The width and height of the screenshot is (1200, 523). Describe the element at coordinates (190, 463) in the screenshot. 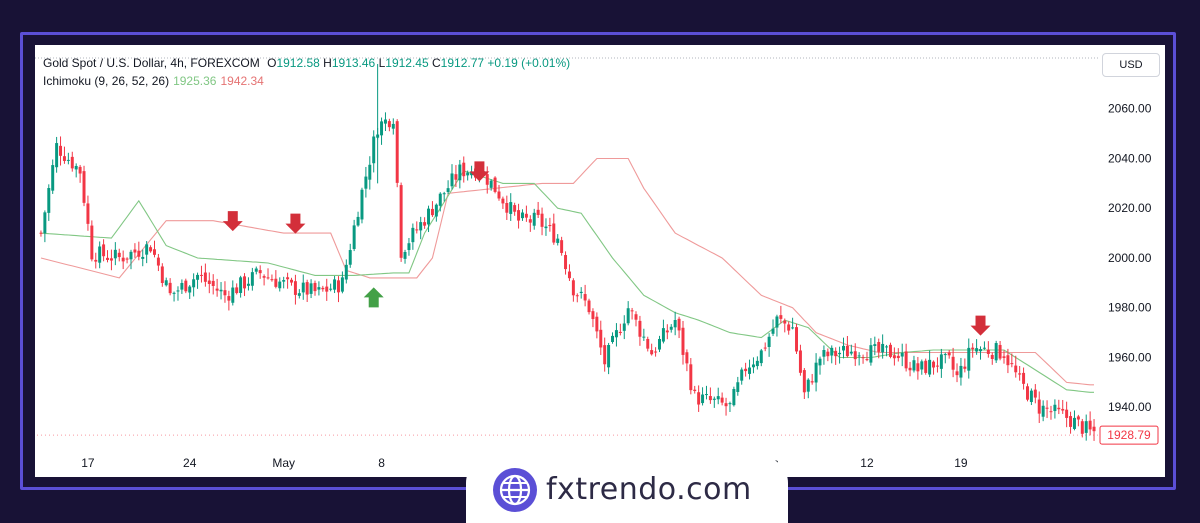

I see `x-tick-label: 24` at that location.